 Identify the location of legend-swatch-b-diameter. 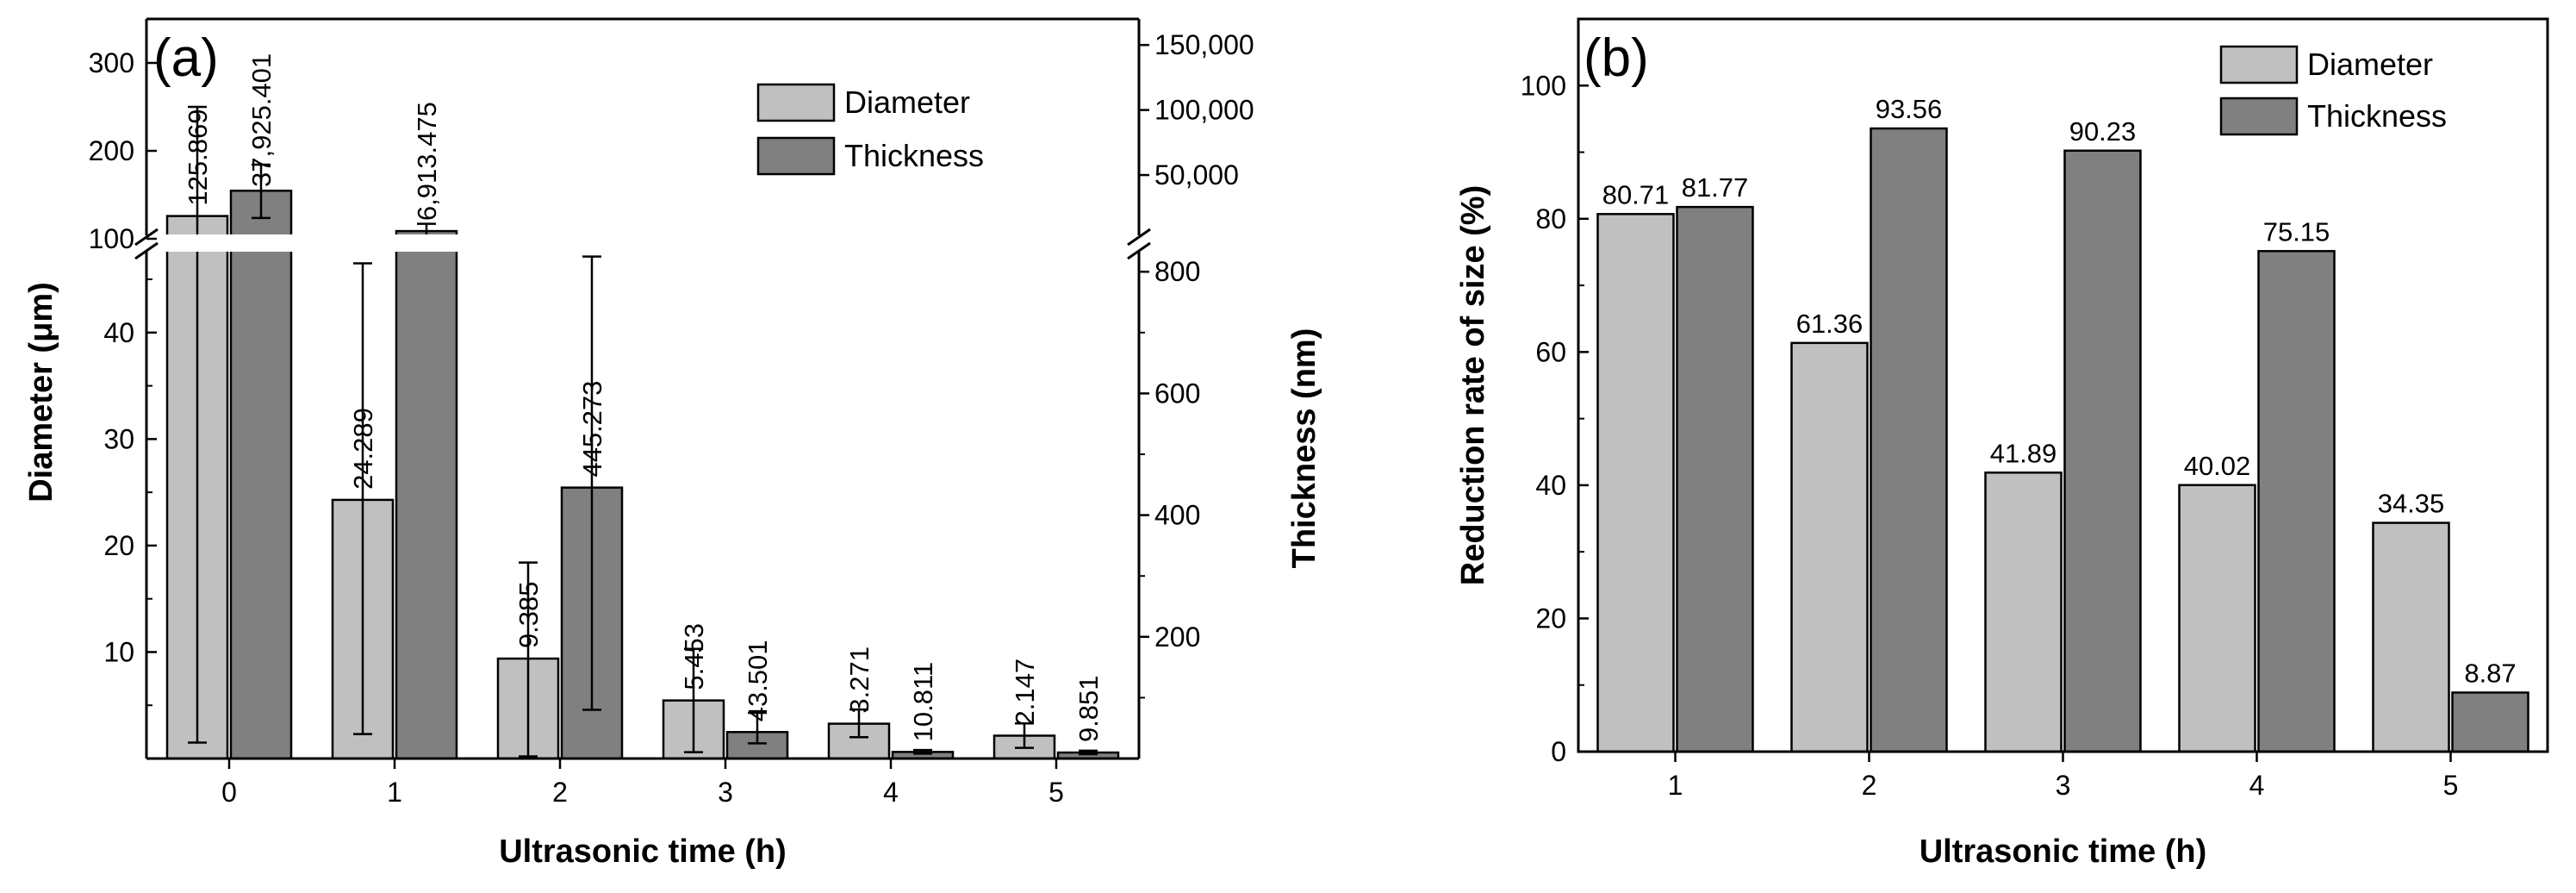
(2259, 64).